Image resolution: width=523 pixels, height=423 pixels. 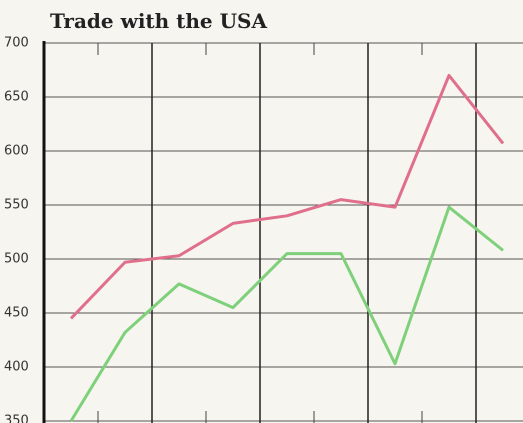 I want to click on y-tick-label: 600, so click(x=16, y=151).